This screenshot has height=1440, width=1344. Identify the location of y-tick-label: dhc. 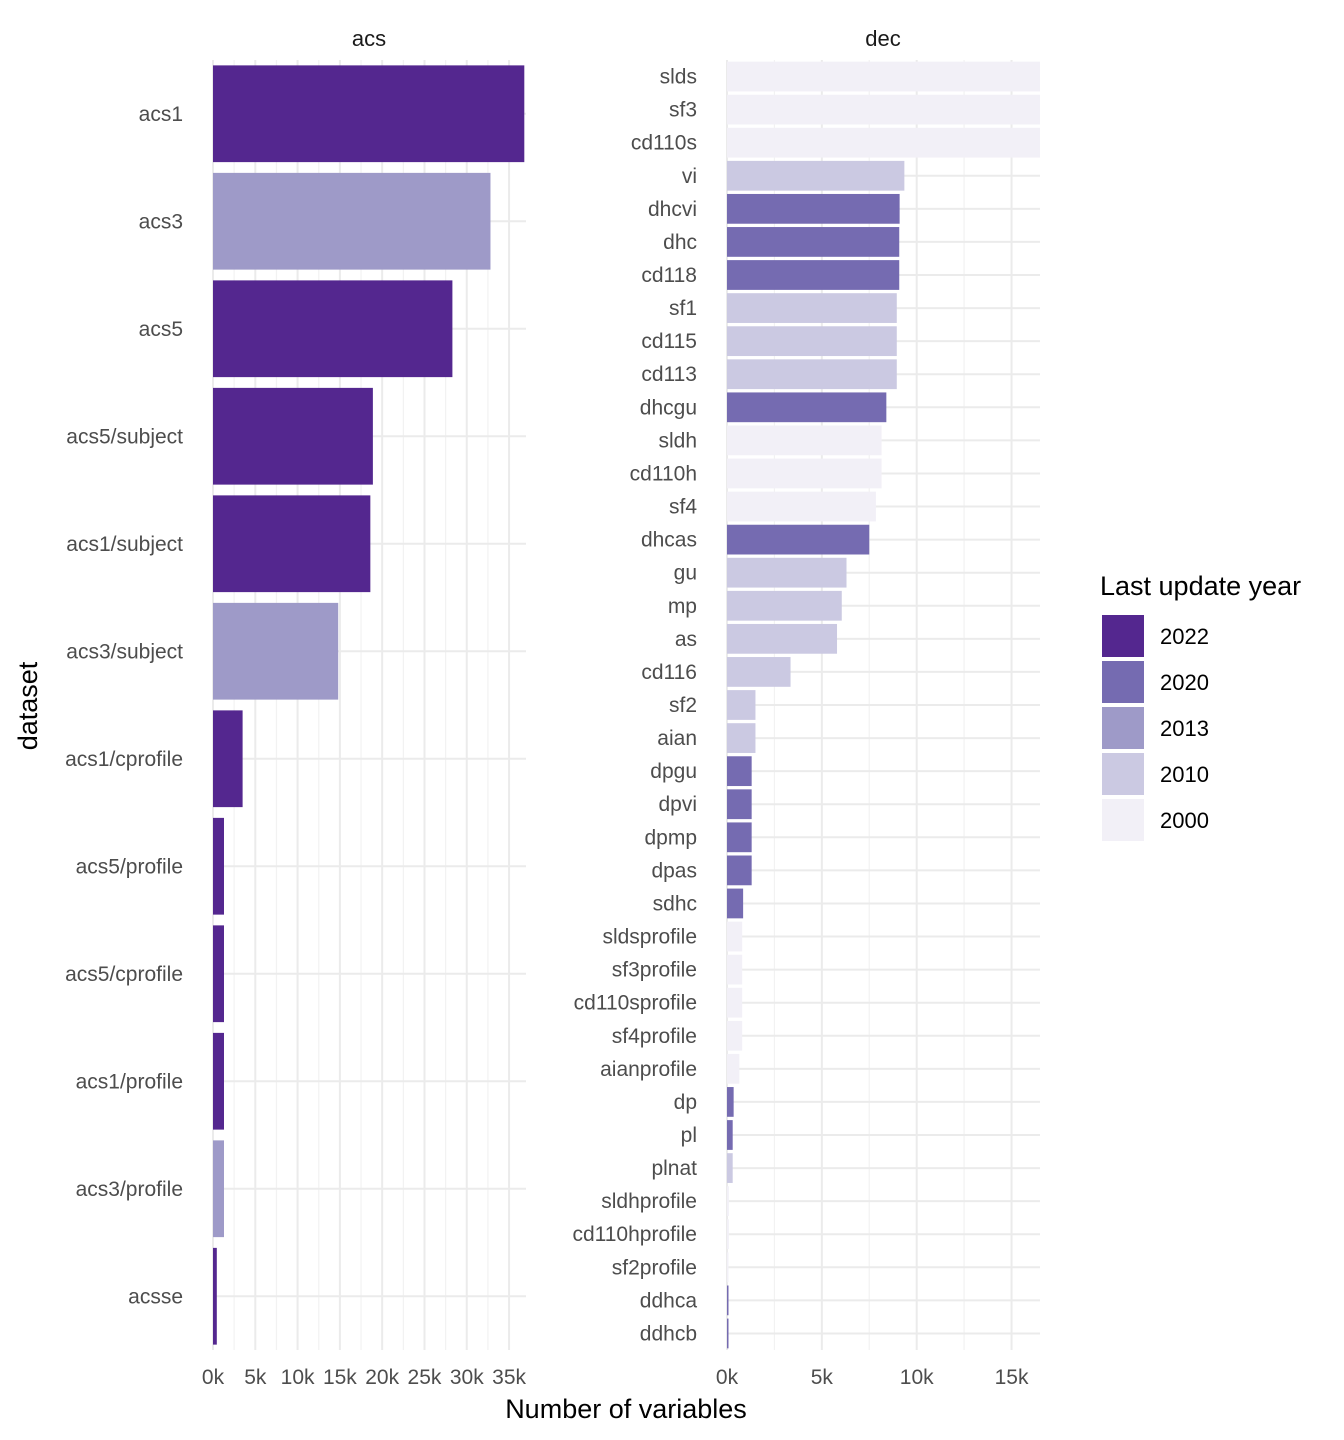
(680, 242).